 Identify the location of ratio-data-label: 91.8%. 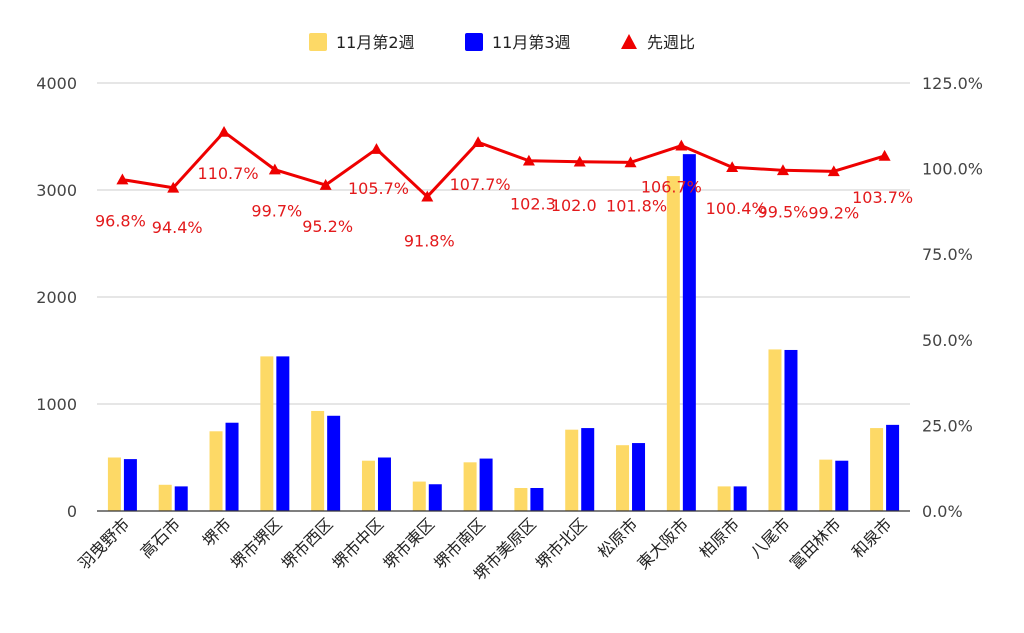
(429, 241).